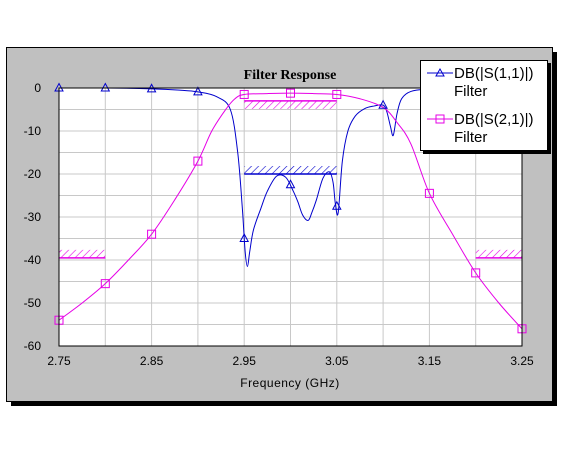 The height and width of the screenshot is (457, 566). Describe the element at coordinates (484, 105) in the screenshot. I see `legend: DB(|S(1,1)|) Filter DB(|S(2,1)|) Filter` at that location.